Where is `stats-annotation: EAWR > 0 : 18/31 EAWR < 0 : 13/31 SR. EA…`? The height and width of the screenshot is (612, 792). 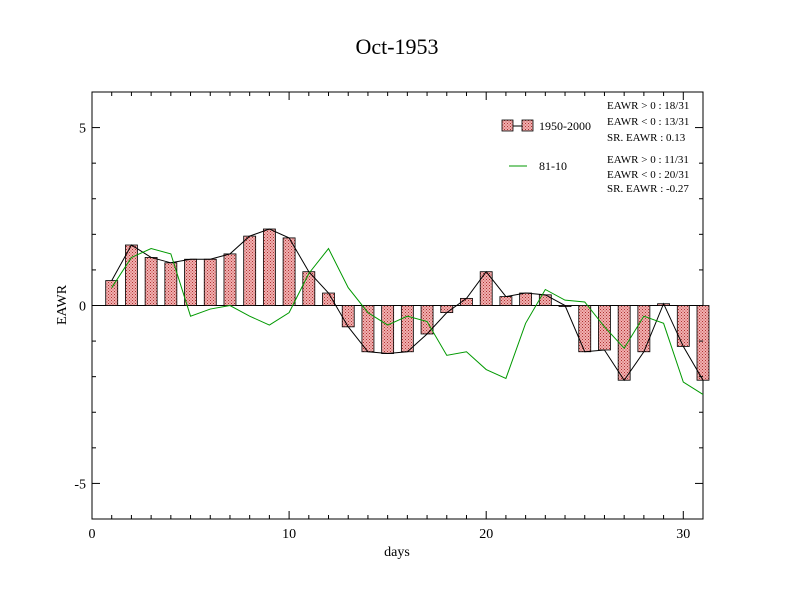 stats-annotation: EAWR > 0 : 18/31 EAWR < 0 : 13/31 SR. EA… is located at coordinates (648, 147).